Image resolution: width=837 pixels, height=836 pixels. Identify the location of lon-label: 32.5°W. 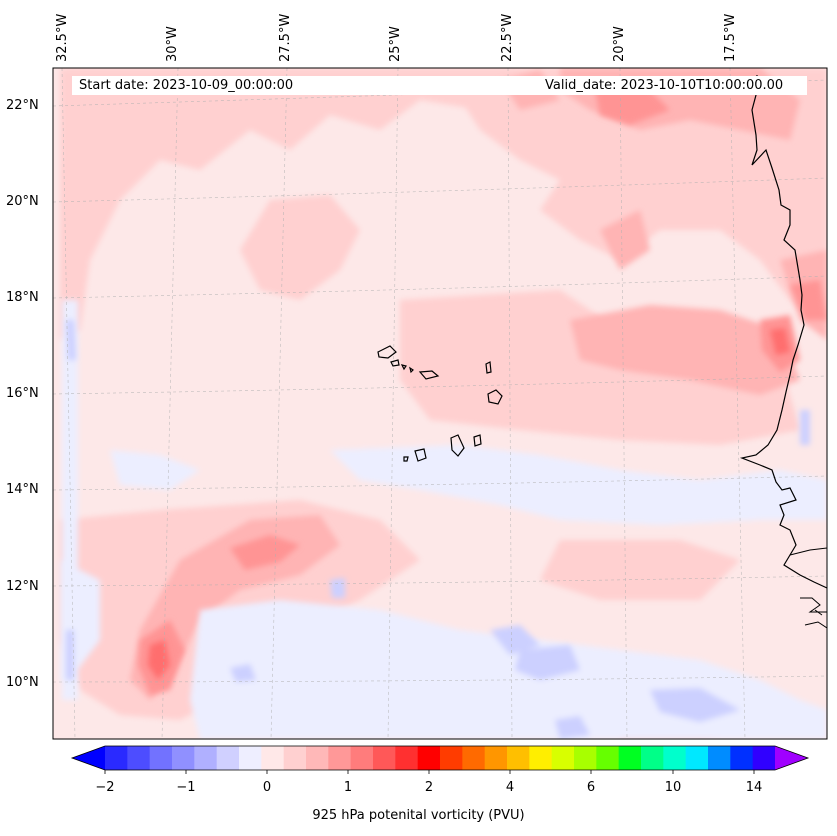
(62, 37).